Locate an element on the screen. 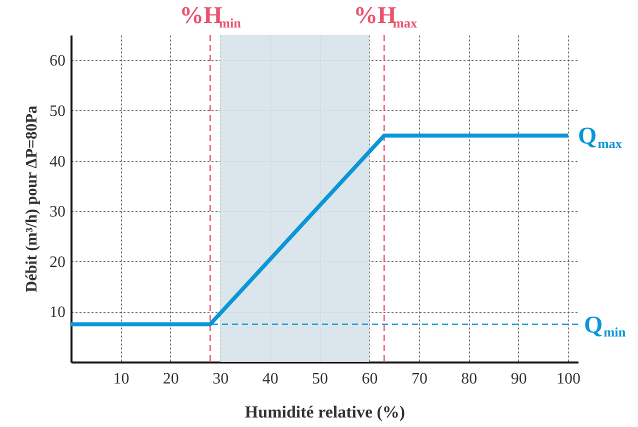 The height and width of the screenshot is (427, 638). x-axis-title: Humidité relative (%) is located at coordinates (325, 412).